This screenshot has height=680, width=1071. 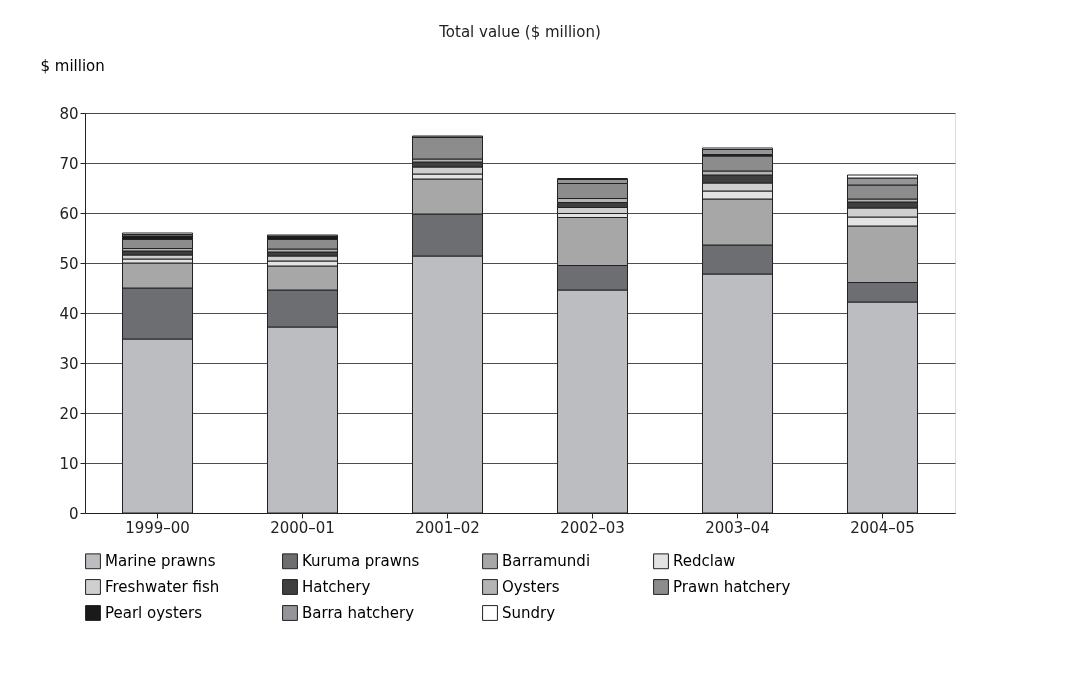 What do you see at coordinates (302, 527) in the screenshot?
I see `x-tick-label: 2000–01` at bounding box center [302, 527].